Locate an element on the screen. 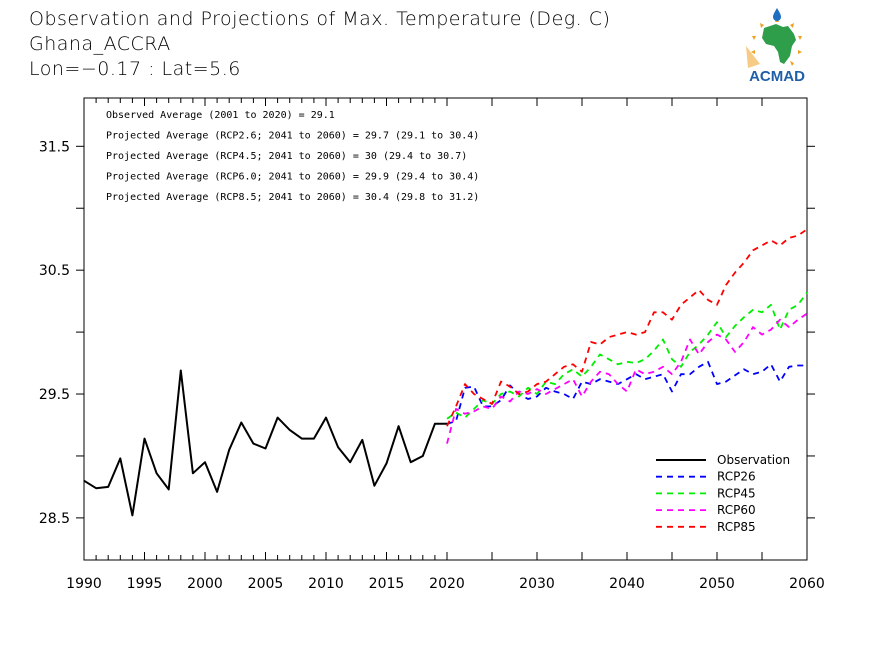 This screenshot has height=659, width=879. location-coords: Lon=−0.17 : Lat=5.6 is located at coordinates (135, 69).